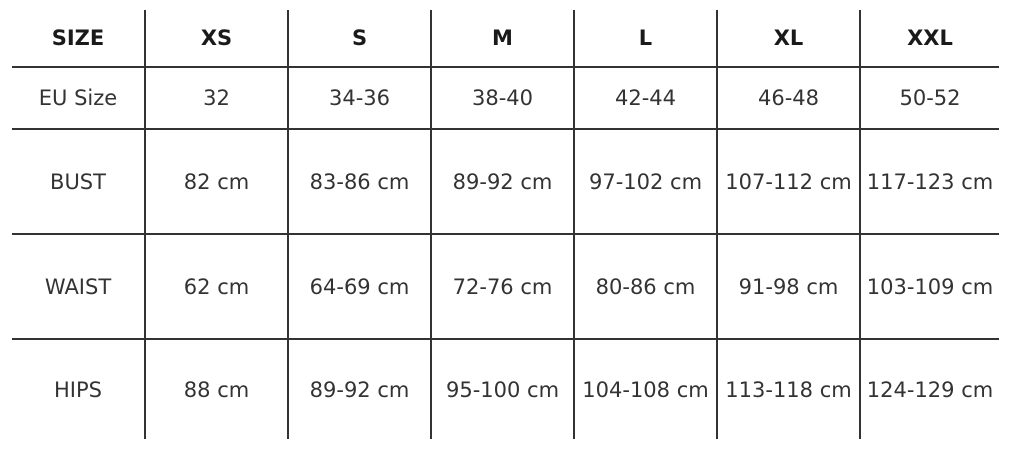 Image resolution: width=1024 pixels, height=476 pixels. Describe the element at coordinates (788, 388) in the screenshot. I see `cell: 113-118 cm` at that location.